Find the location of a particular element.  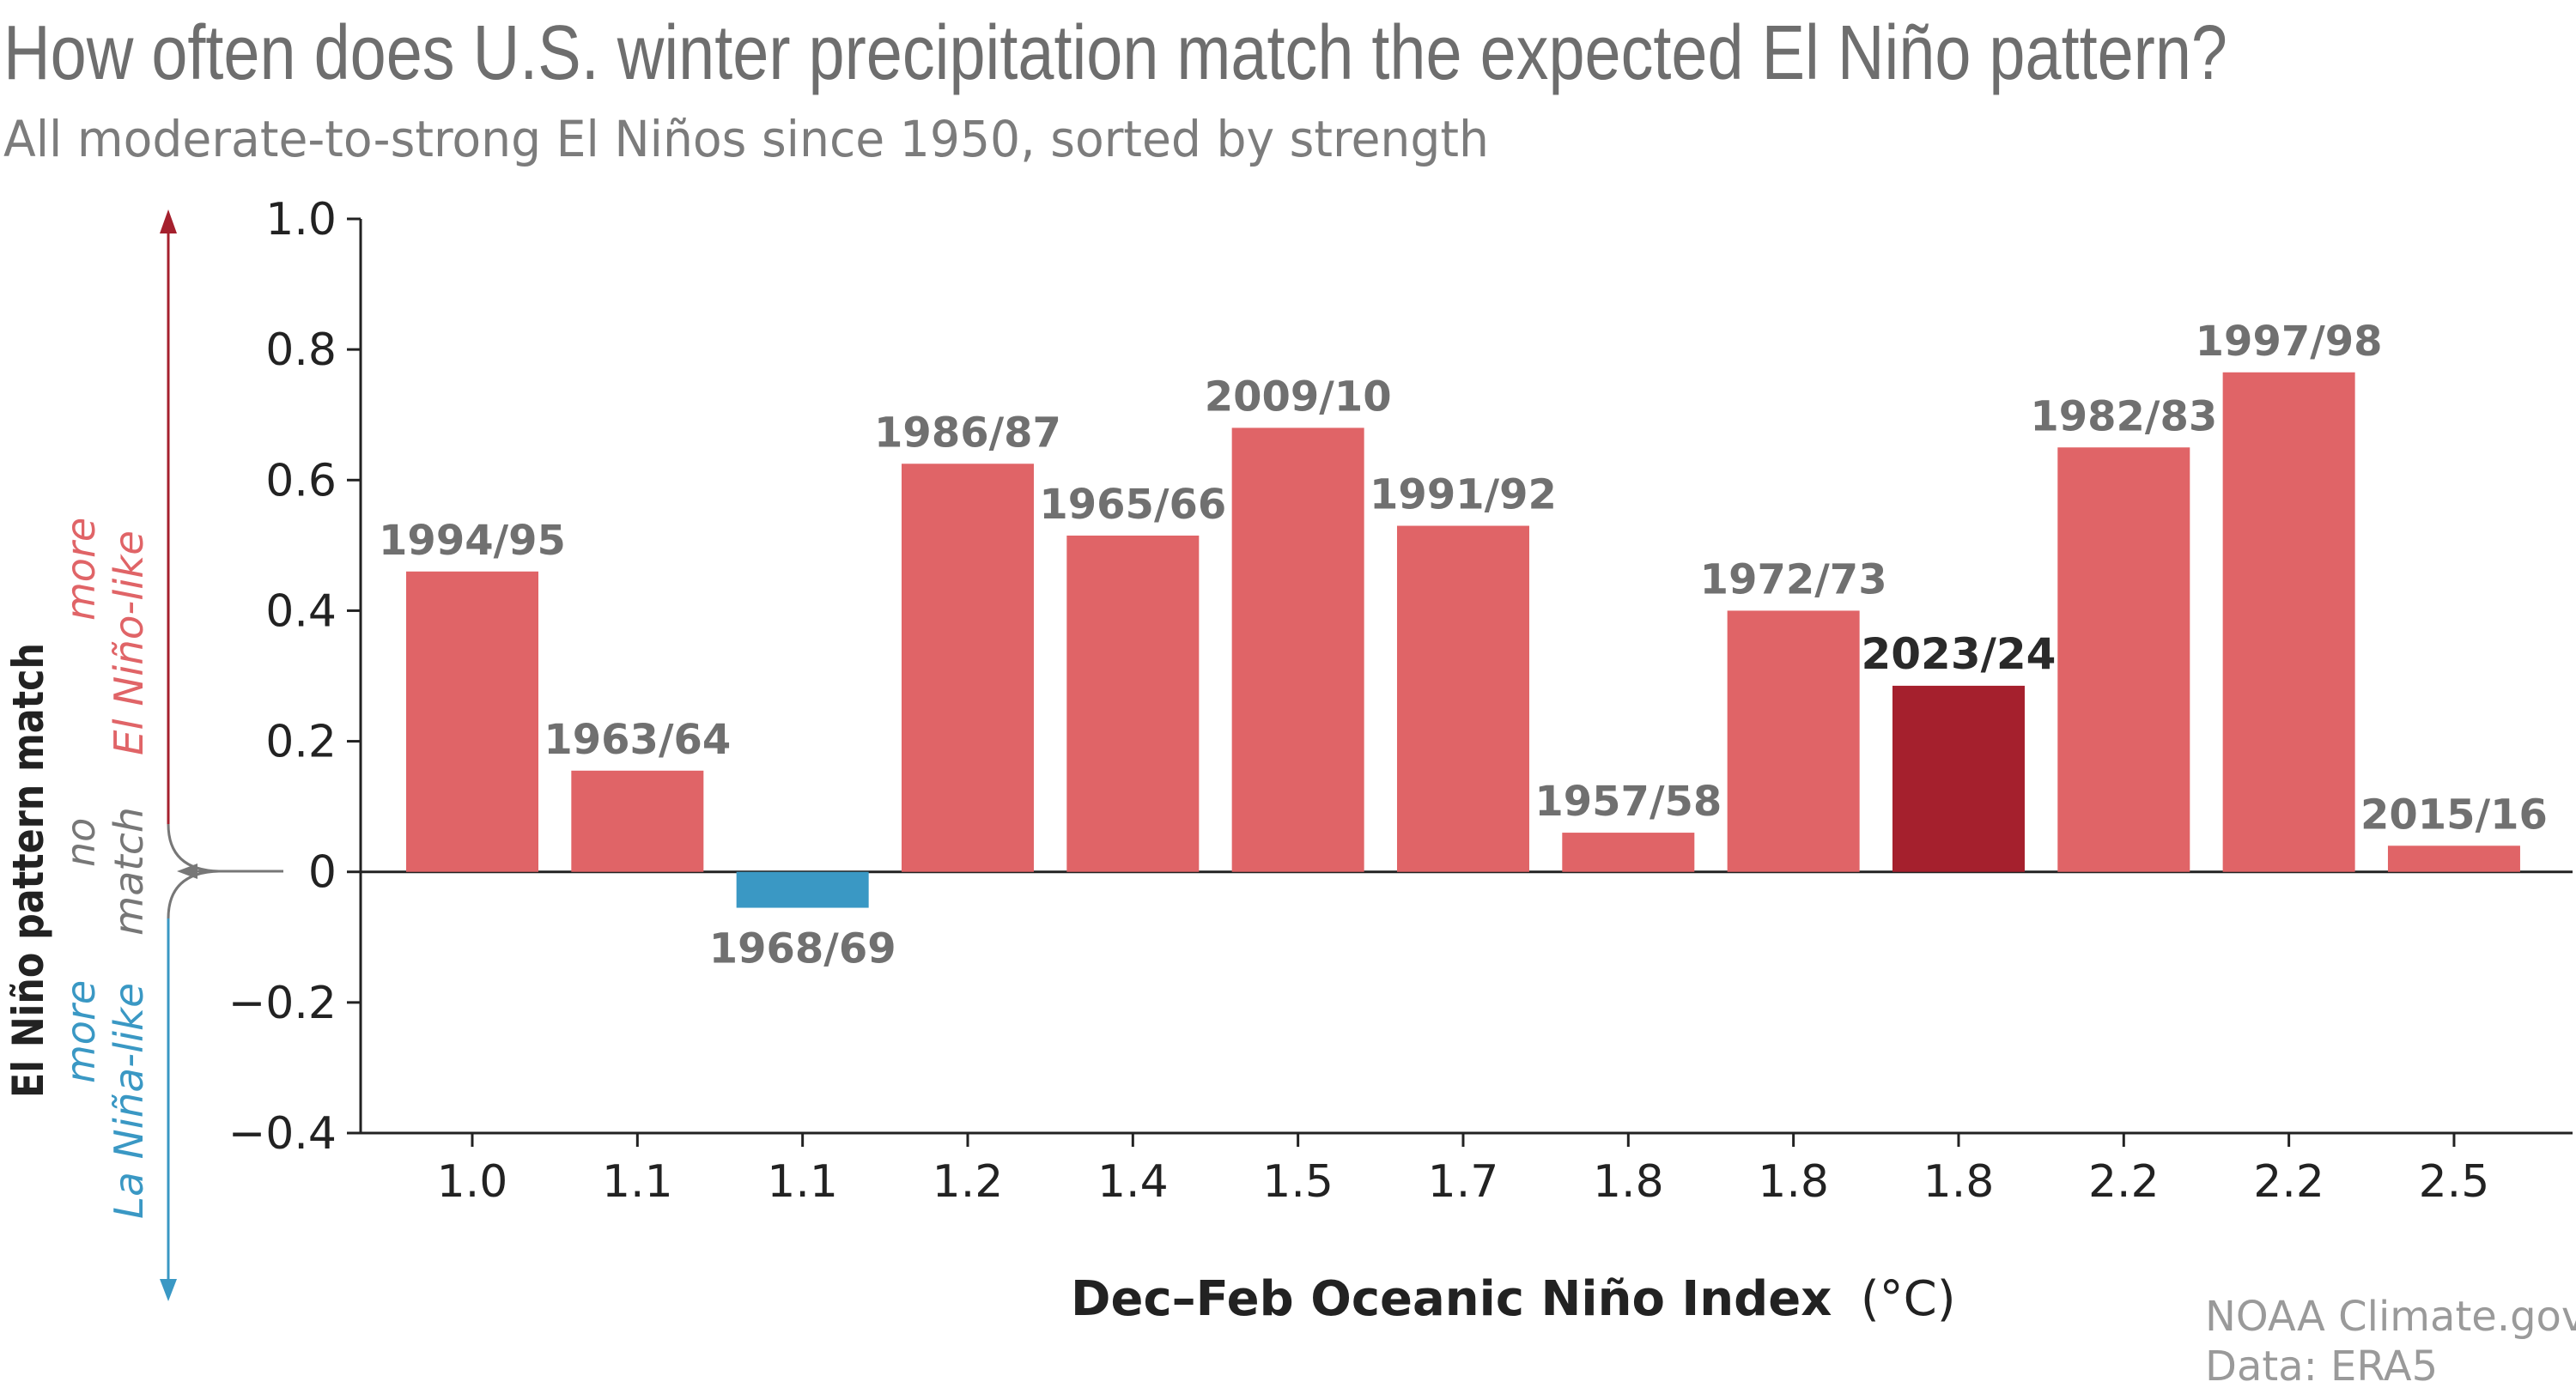

note-more-el-nino-line2: El Niño-like is located at coordinates (129, 643).